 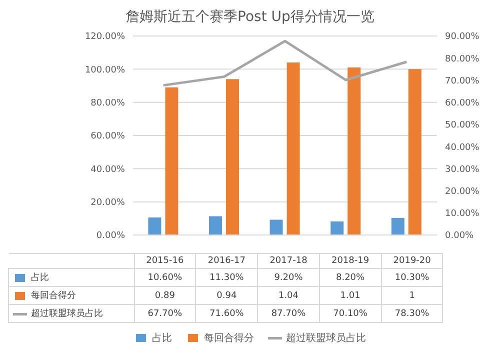 What do you see at coordinates (462, 169) in the screenshot?
I see `y2-tick-label: 30.00%` at bounding box center [462, 169].